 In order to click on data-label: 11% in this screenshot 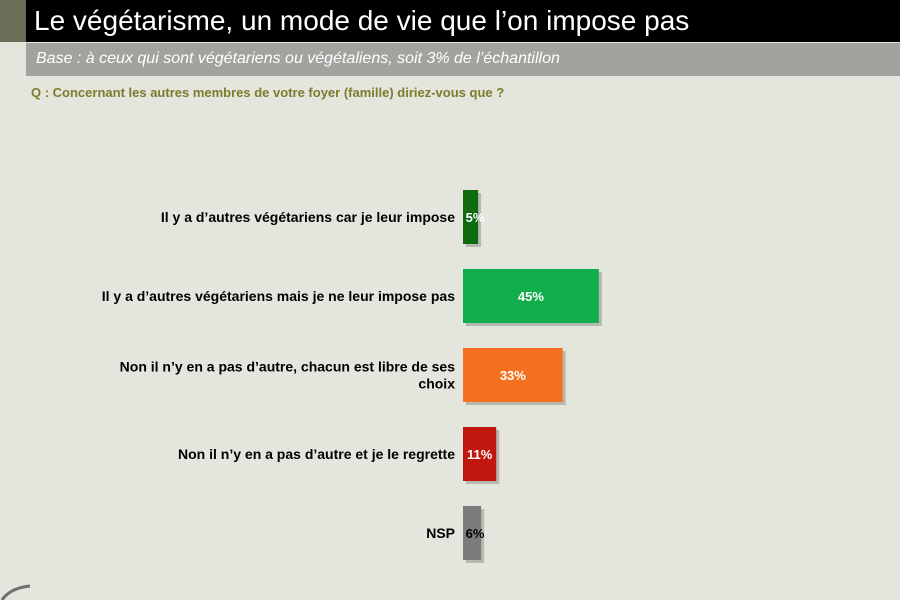, I will do `click(480, 454)`.